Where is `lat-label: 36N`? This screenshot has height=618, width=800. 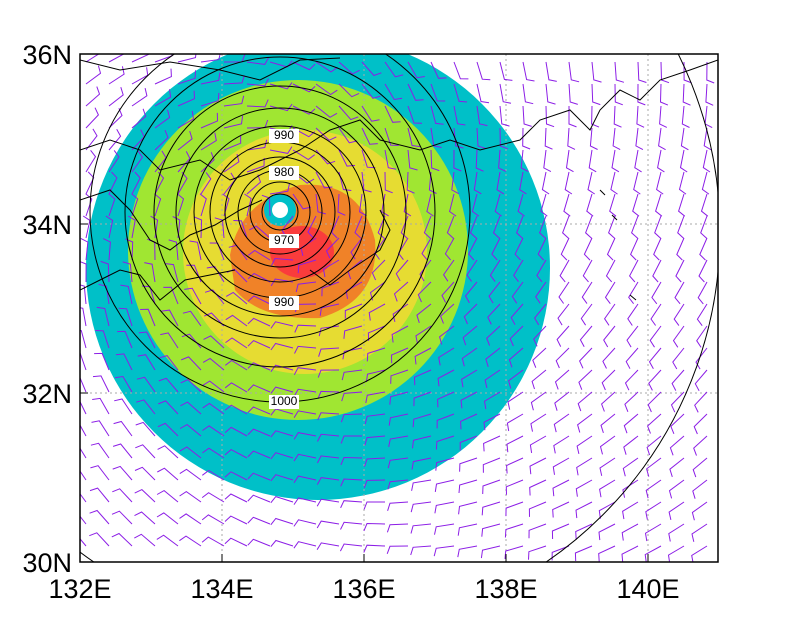 lat-label: 36N is located at coordinates (47, 55).